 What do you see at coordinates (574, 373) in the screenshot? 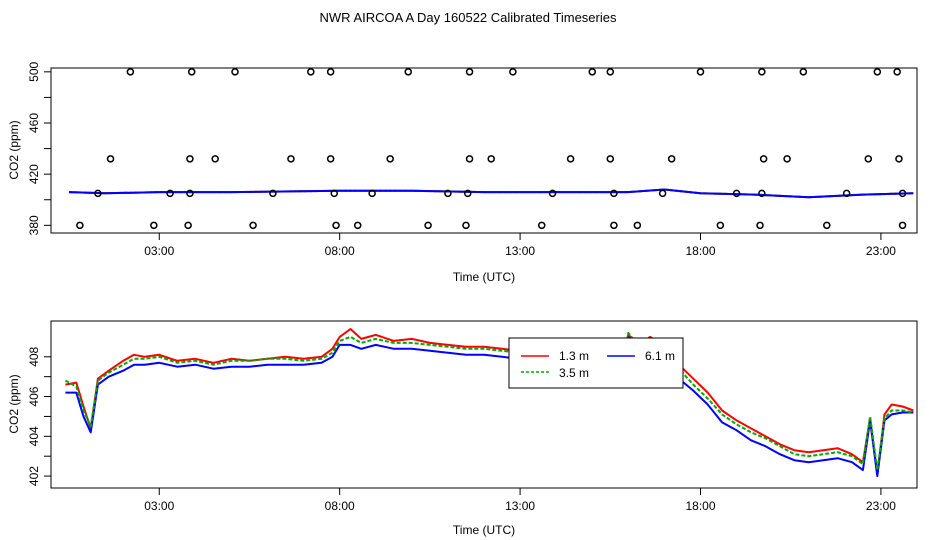
I see `legend-label-3-5m: 3.5 m` at bounding box center [574, 373].